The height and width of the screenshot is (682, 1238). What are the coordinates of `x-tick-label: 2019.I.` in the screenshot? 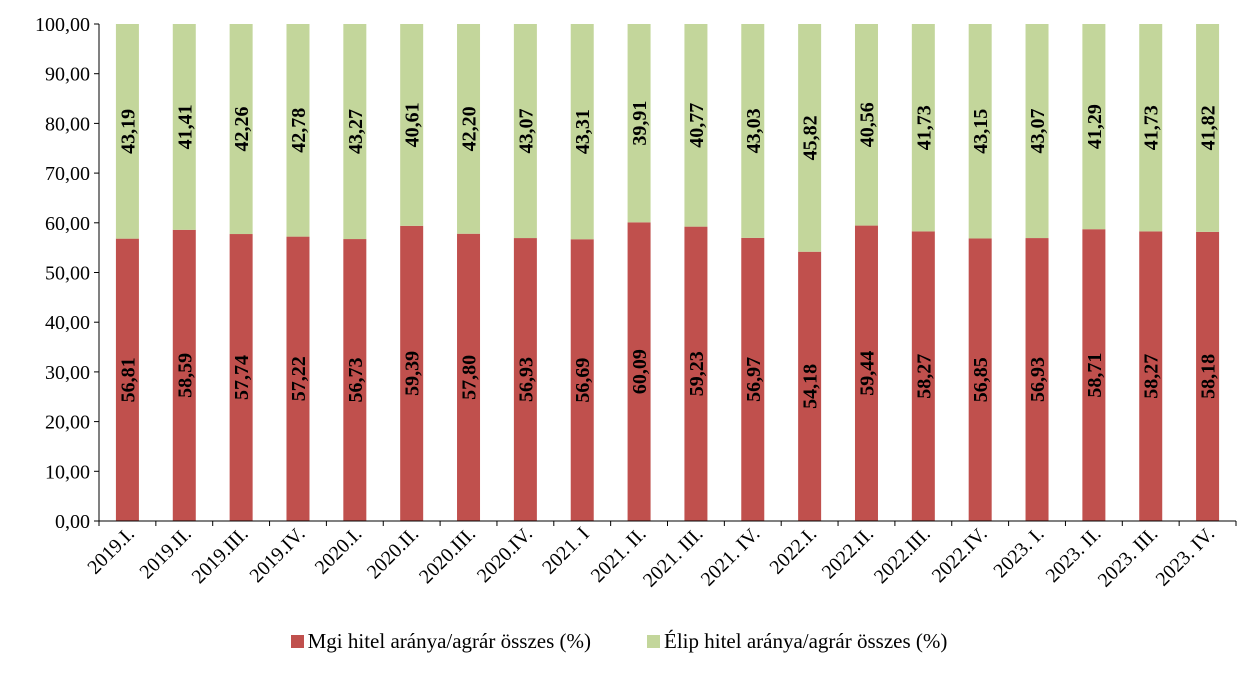 It's located at (111, 551).